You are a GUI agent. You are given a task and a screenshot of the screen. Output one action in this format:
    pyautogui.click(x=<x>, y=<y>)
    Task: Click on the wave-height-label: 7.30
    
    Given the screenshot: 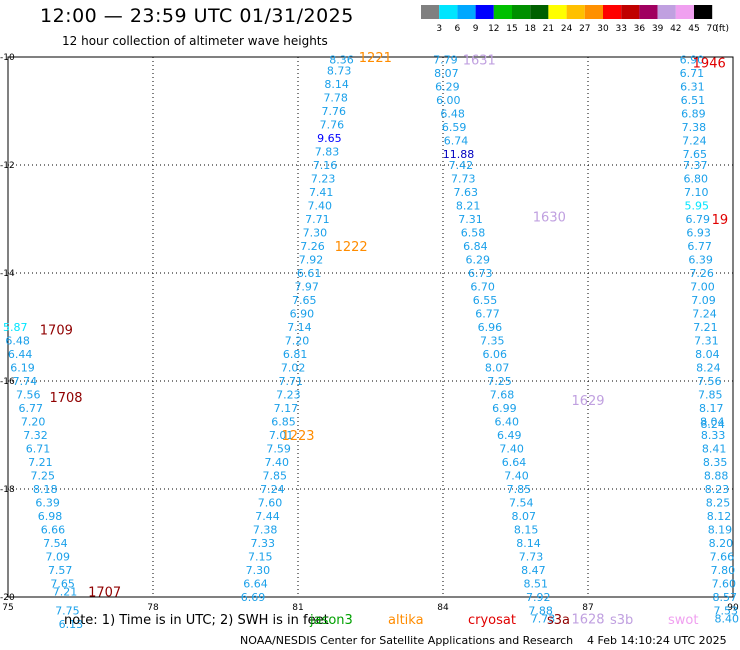 What is the action you would take?
    pyautogui.click(x=315, y=233)
    